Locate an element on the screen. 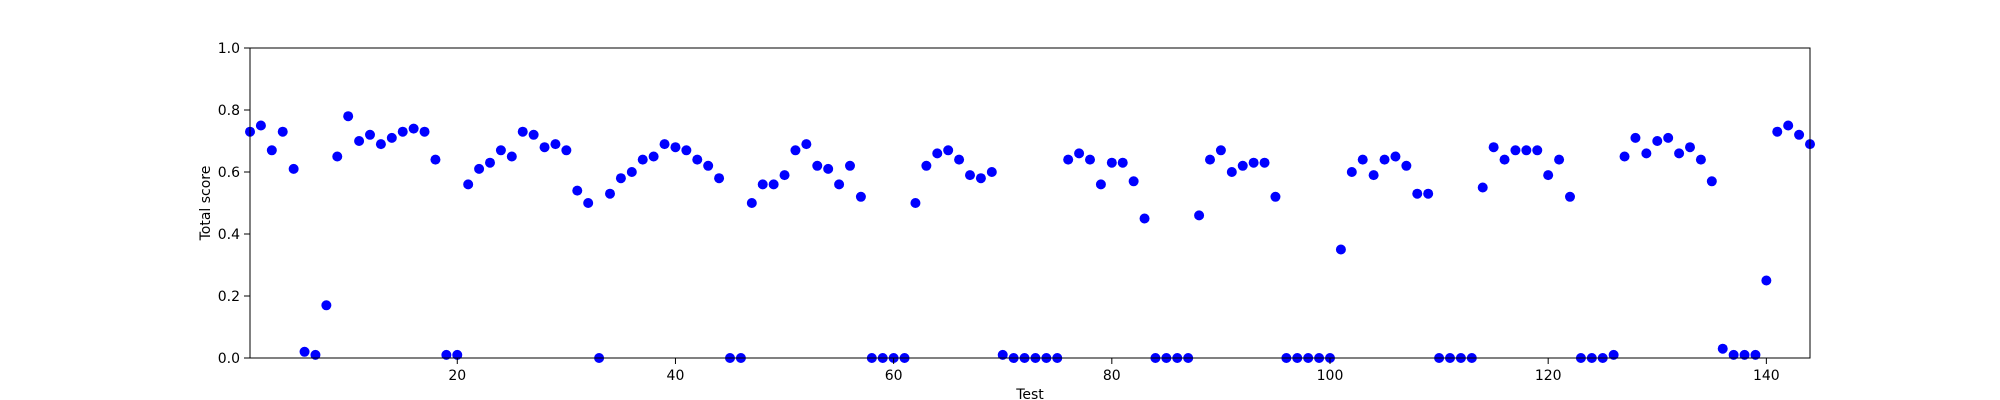 This screenshot has width=2000, height=400. x-tick-label: 40 is located at coordinates (676, 376).